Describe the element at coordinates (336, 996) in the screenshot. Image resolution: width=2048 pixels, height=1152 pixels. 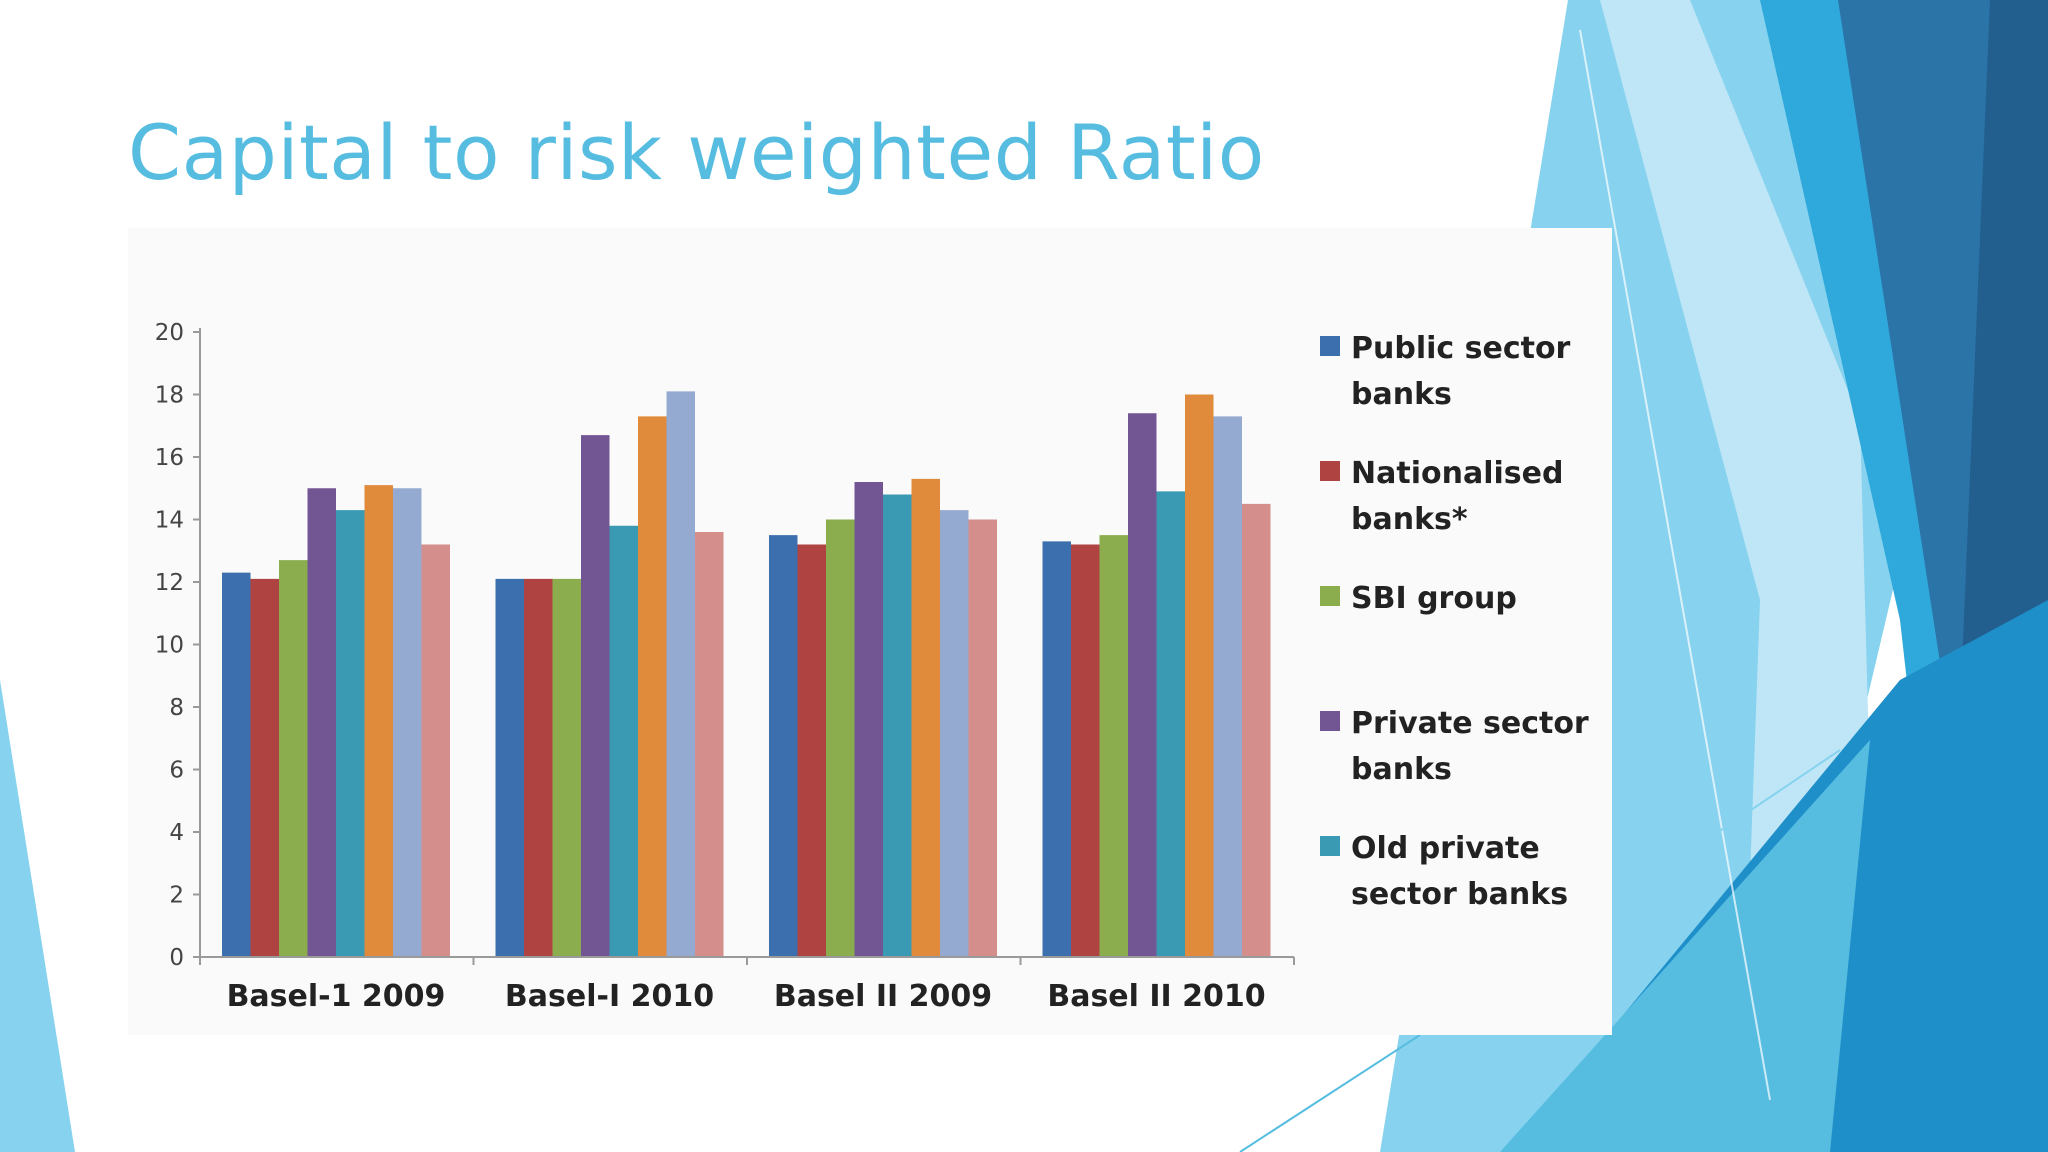
I see `x-category-label: Basel-1 2009` at that location.